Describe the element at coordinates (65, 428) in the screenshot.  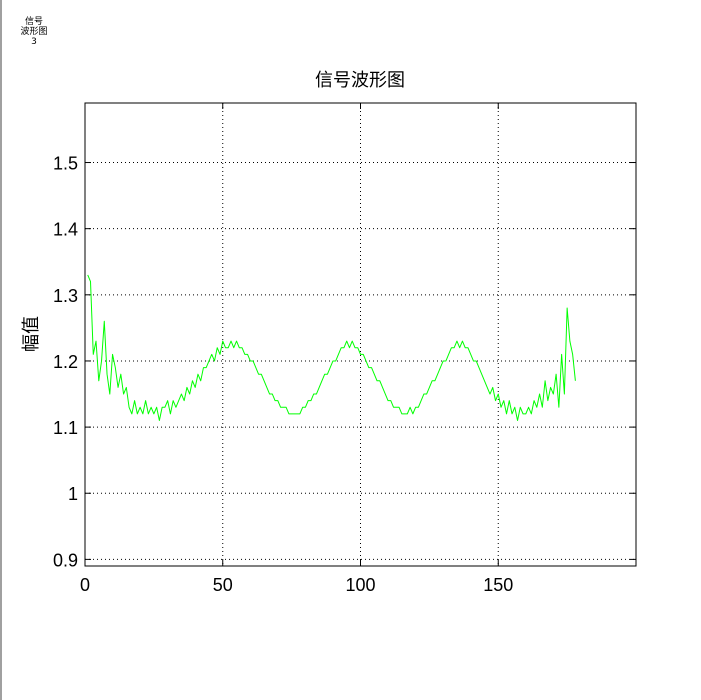
I see `y-tick-label: 1.1` at that location.